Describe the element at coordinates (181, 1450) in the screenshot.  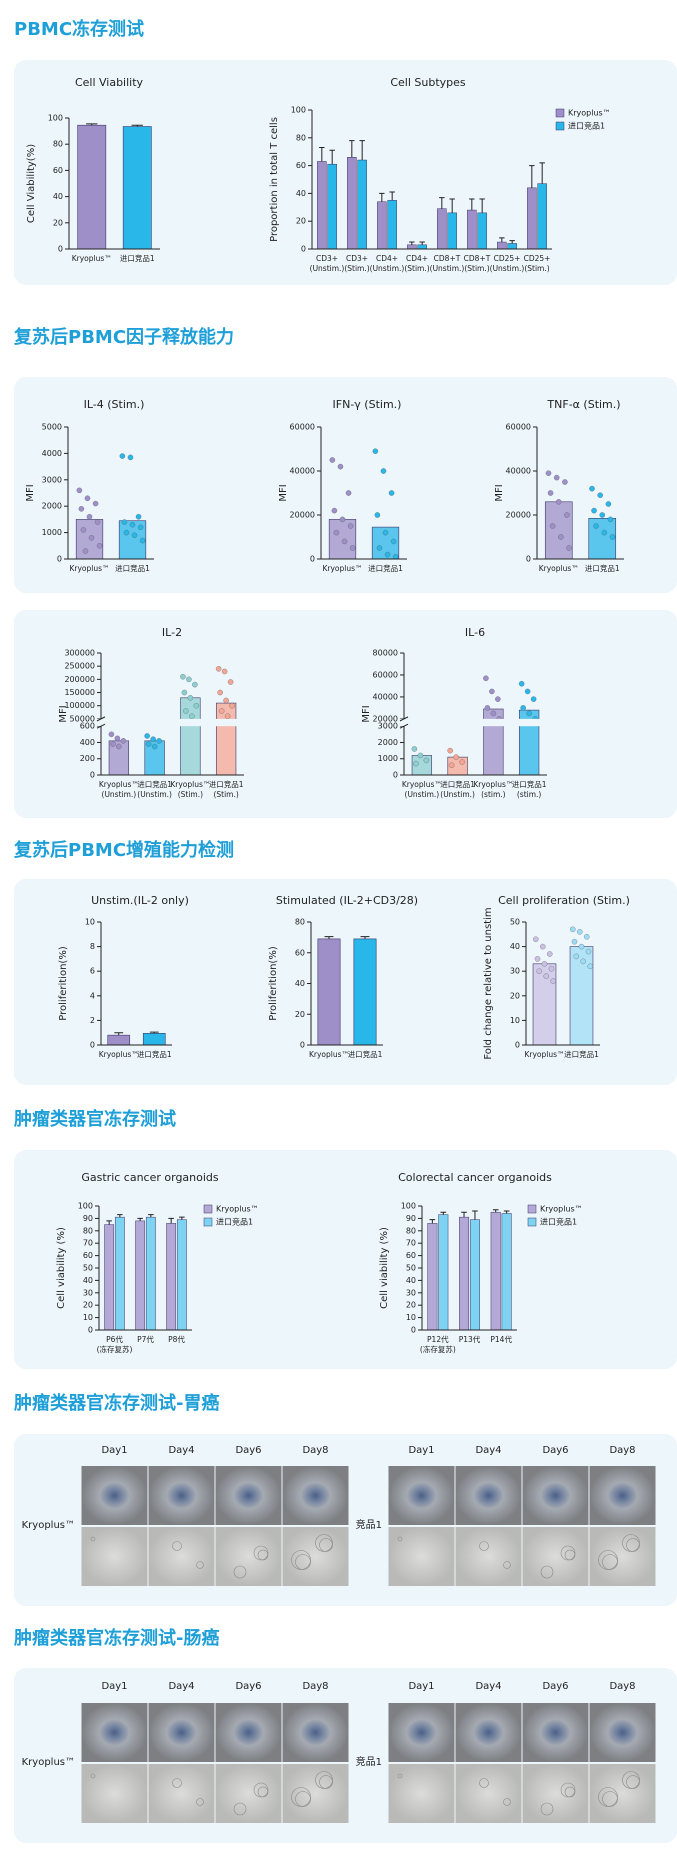
I see `column-label: Day4` at that location.